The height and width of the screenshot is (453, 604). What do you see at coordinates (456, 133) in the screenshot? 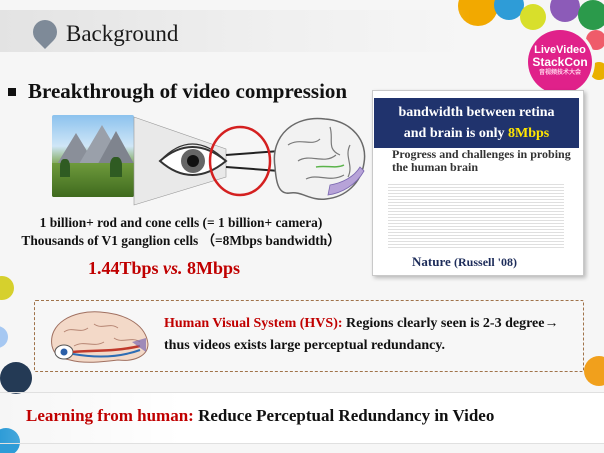
I see `nature-header-prefix: and brain is only` at bounding box center [456, 133].